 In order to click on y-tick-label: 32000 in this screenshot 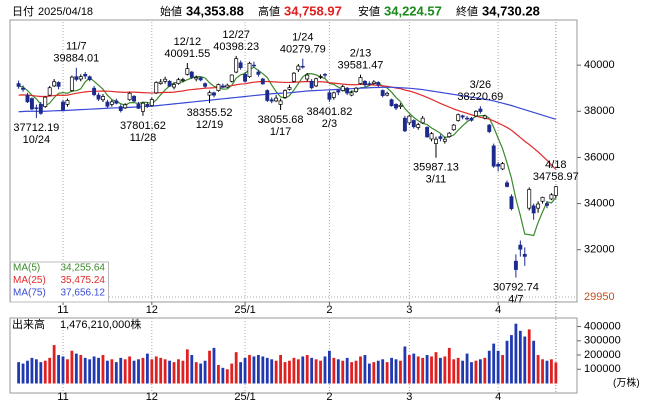, I will do `click(599, 250)`.